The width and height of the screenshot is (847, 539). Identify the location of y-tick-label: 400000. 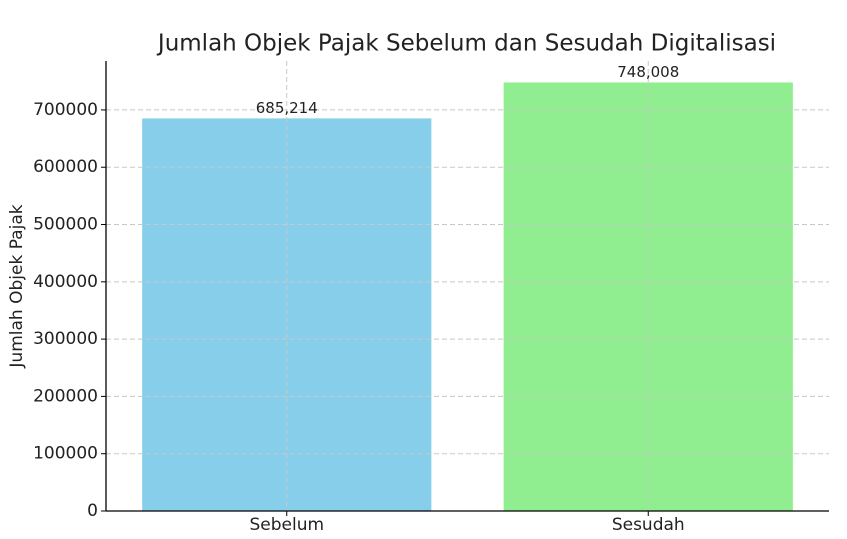
(65, 282).